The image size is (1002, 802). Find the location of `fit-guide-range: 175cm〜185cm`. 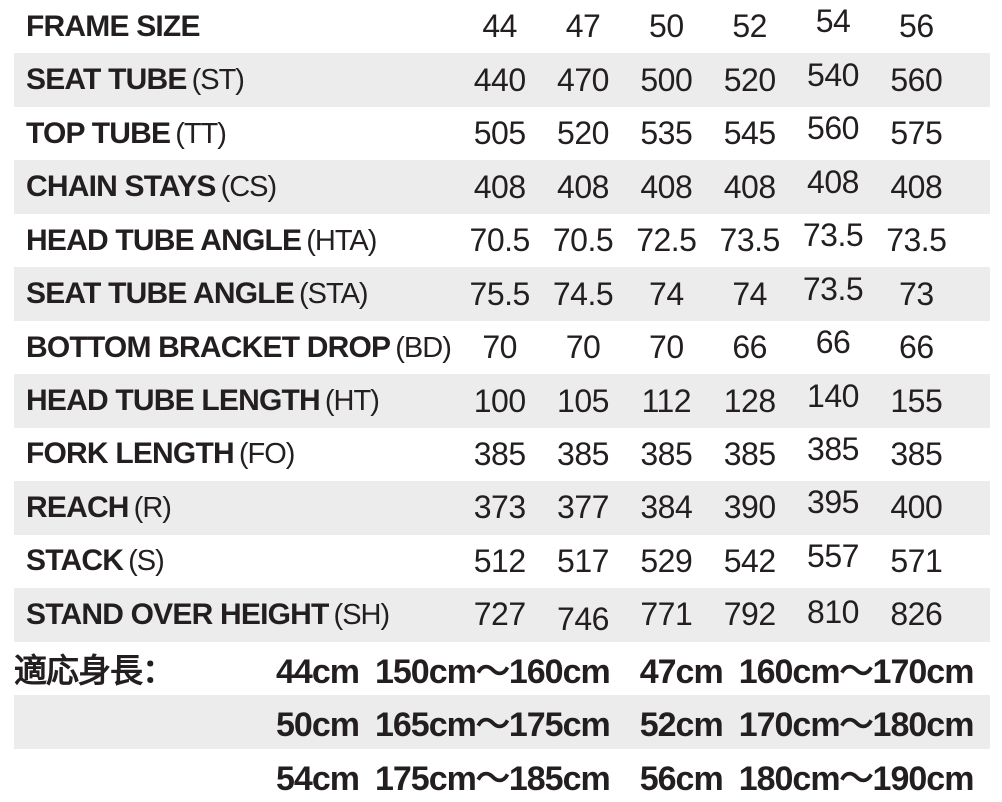

fit-guide-range: 175cm〜185cm is located at coordinates (492, 778).